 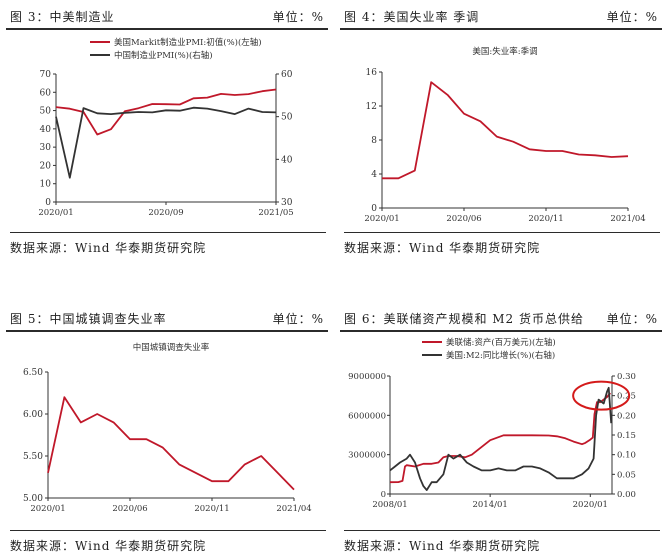 I want to click on y-right-tick-label: 0.30, so click(x=626, y=377).